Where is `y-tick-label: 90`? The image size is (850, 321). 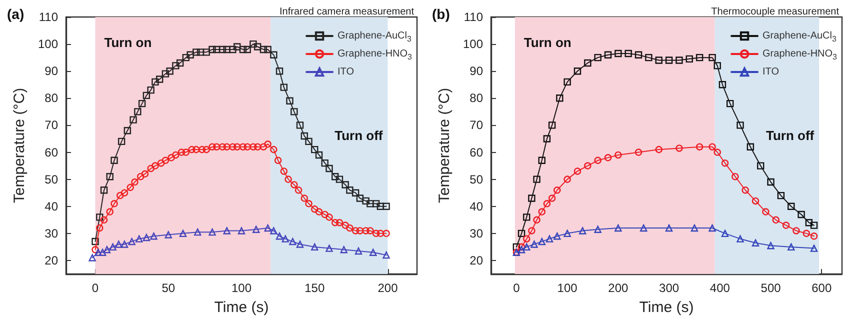
y-tick-label: 90 is located at coordinates (477, 71).